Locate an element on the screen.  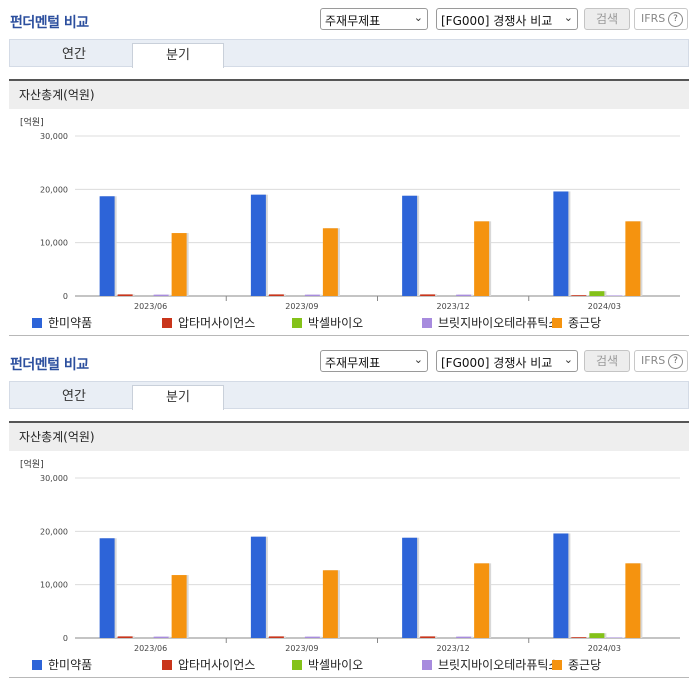
peer-select-value: [FG000] 경쟁사 비교 is located at coordinates (497, 21).